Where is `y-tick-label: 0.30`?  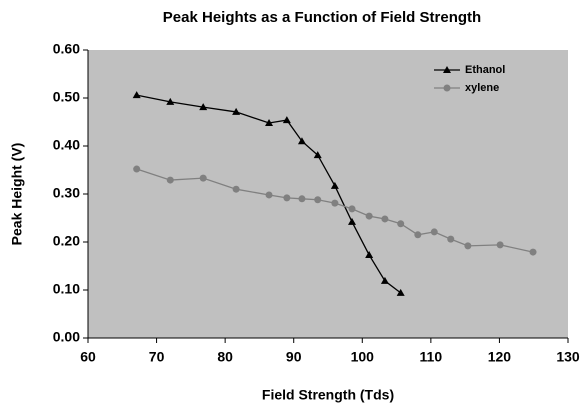
y-tick-label: 0.30 is located at coordinates (66, 193).